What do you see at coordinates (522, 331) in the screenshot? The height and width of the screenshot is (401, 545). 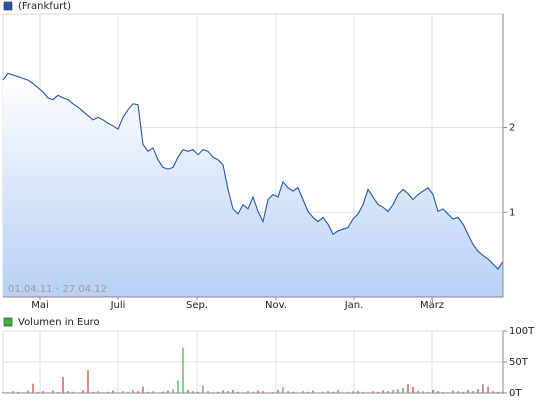 I see `y-tick-label: 100T` at bounding box center [522, 331].